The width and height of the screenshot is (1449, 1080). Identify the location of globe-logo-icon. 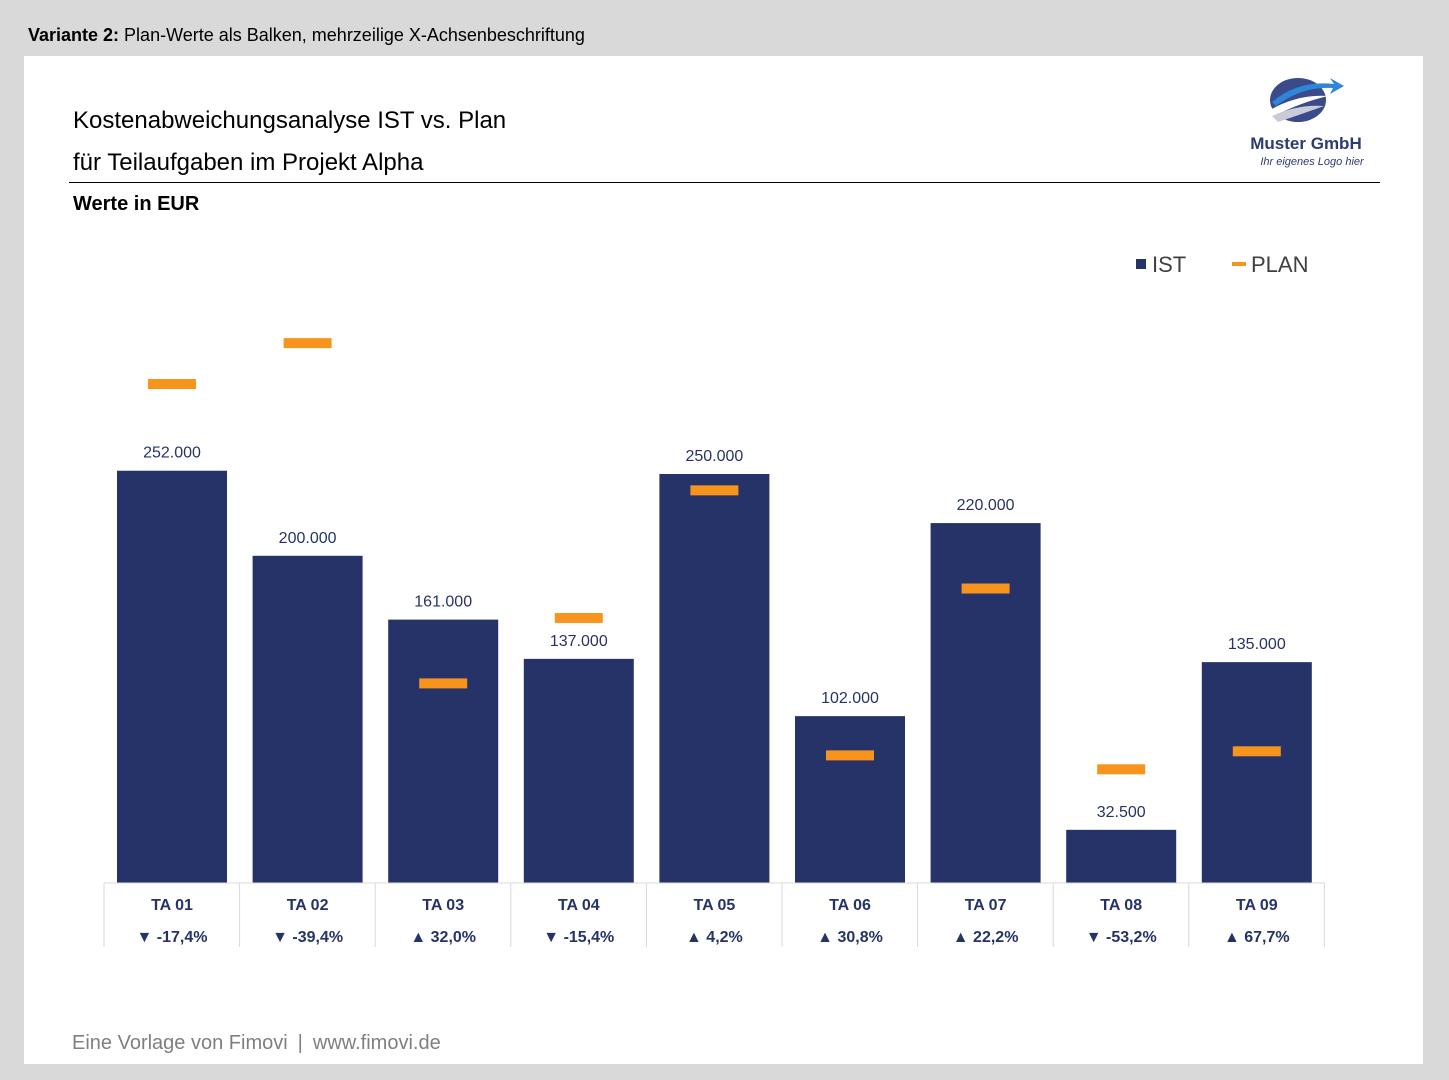
(1307, 100).